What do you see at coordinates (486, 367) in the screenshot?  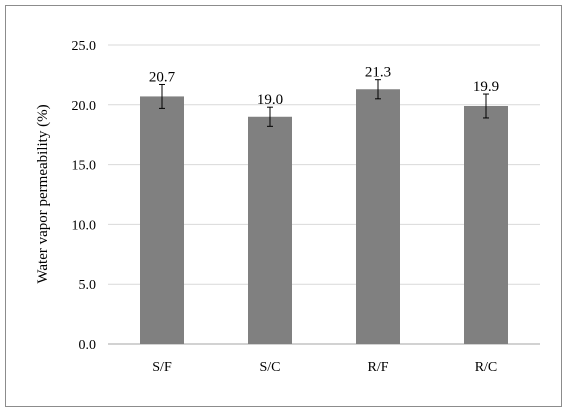 I see `x-tick-label: R/C` at bounding box center [486, 367].